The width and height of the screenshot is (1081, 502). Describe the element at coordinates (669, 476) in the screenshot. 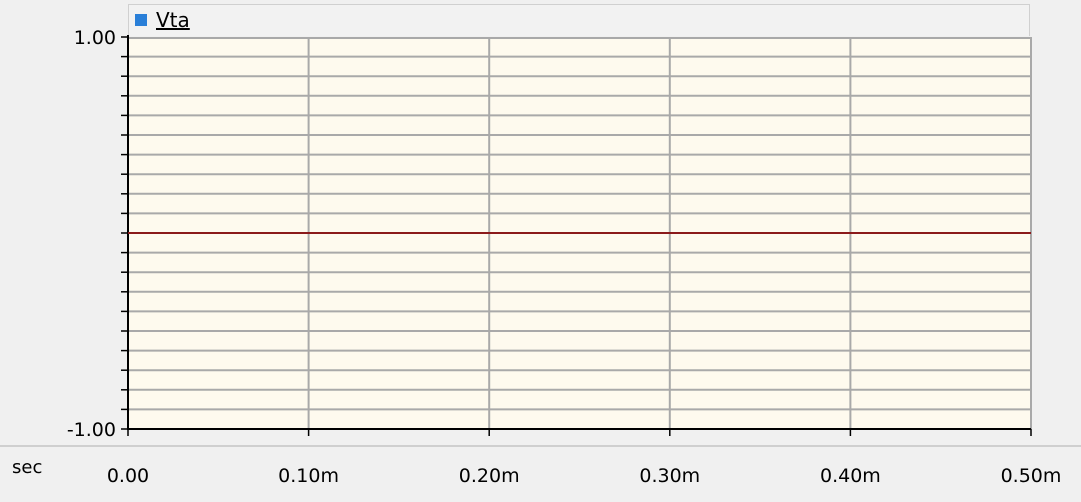

I see `x-tick-label: 0.30m` at that location.